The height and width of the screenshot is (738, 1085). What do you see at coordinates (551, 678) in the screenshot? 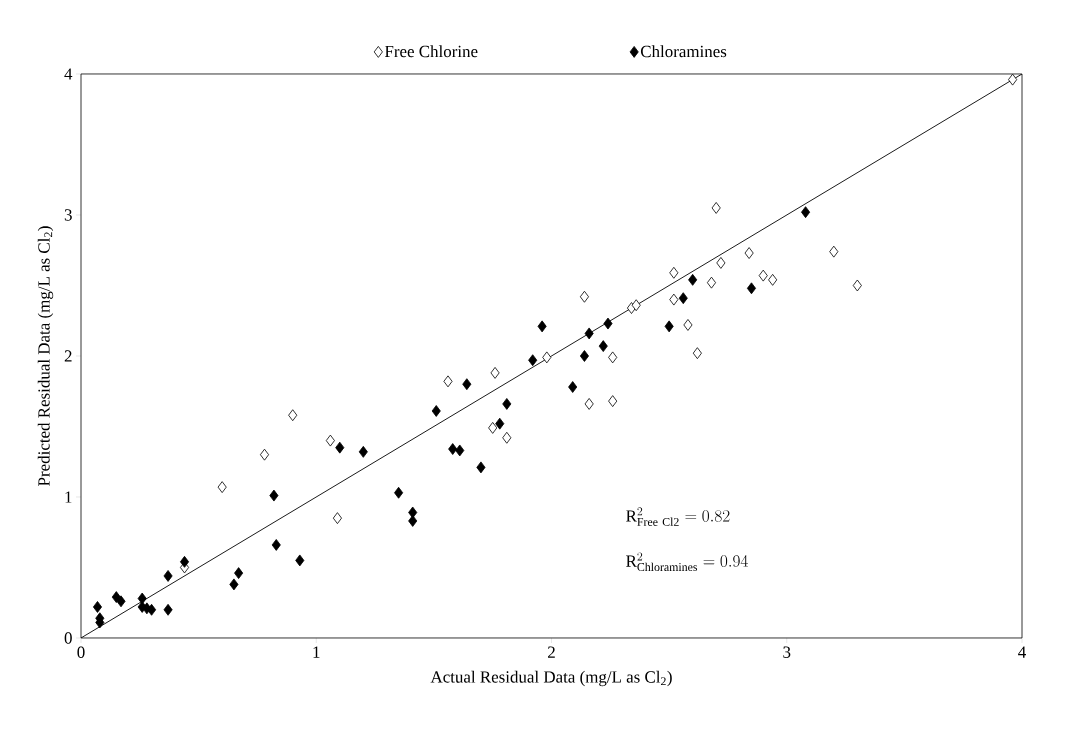
I see `x-axis-title: Actual Residual Data (mg/L as Cl$_{2}$)` at bounding box center [551, 678].